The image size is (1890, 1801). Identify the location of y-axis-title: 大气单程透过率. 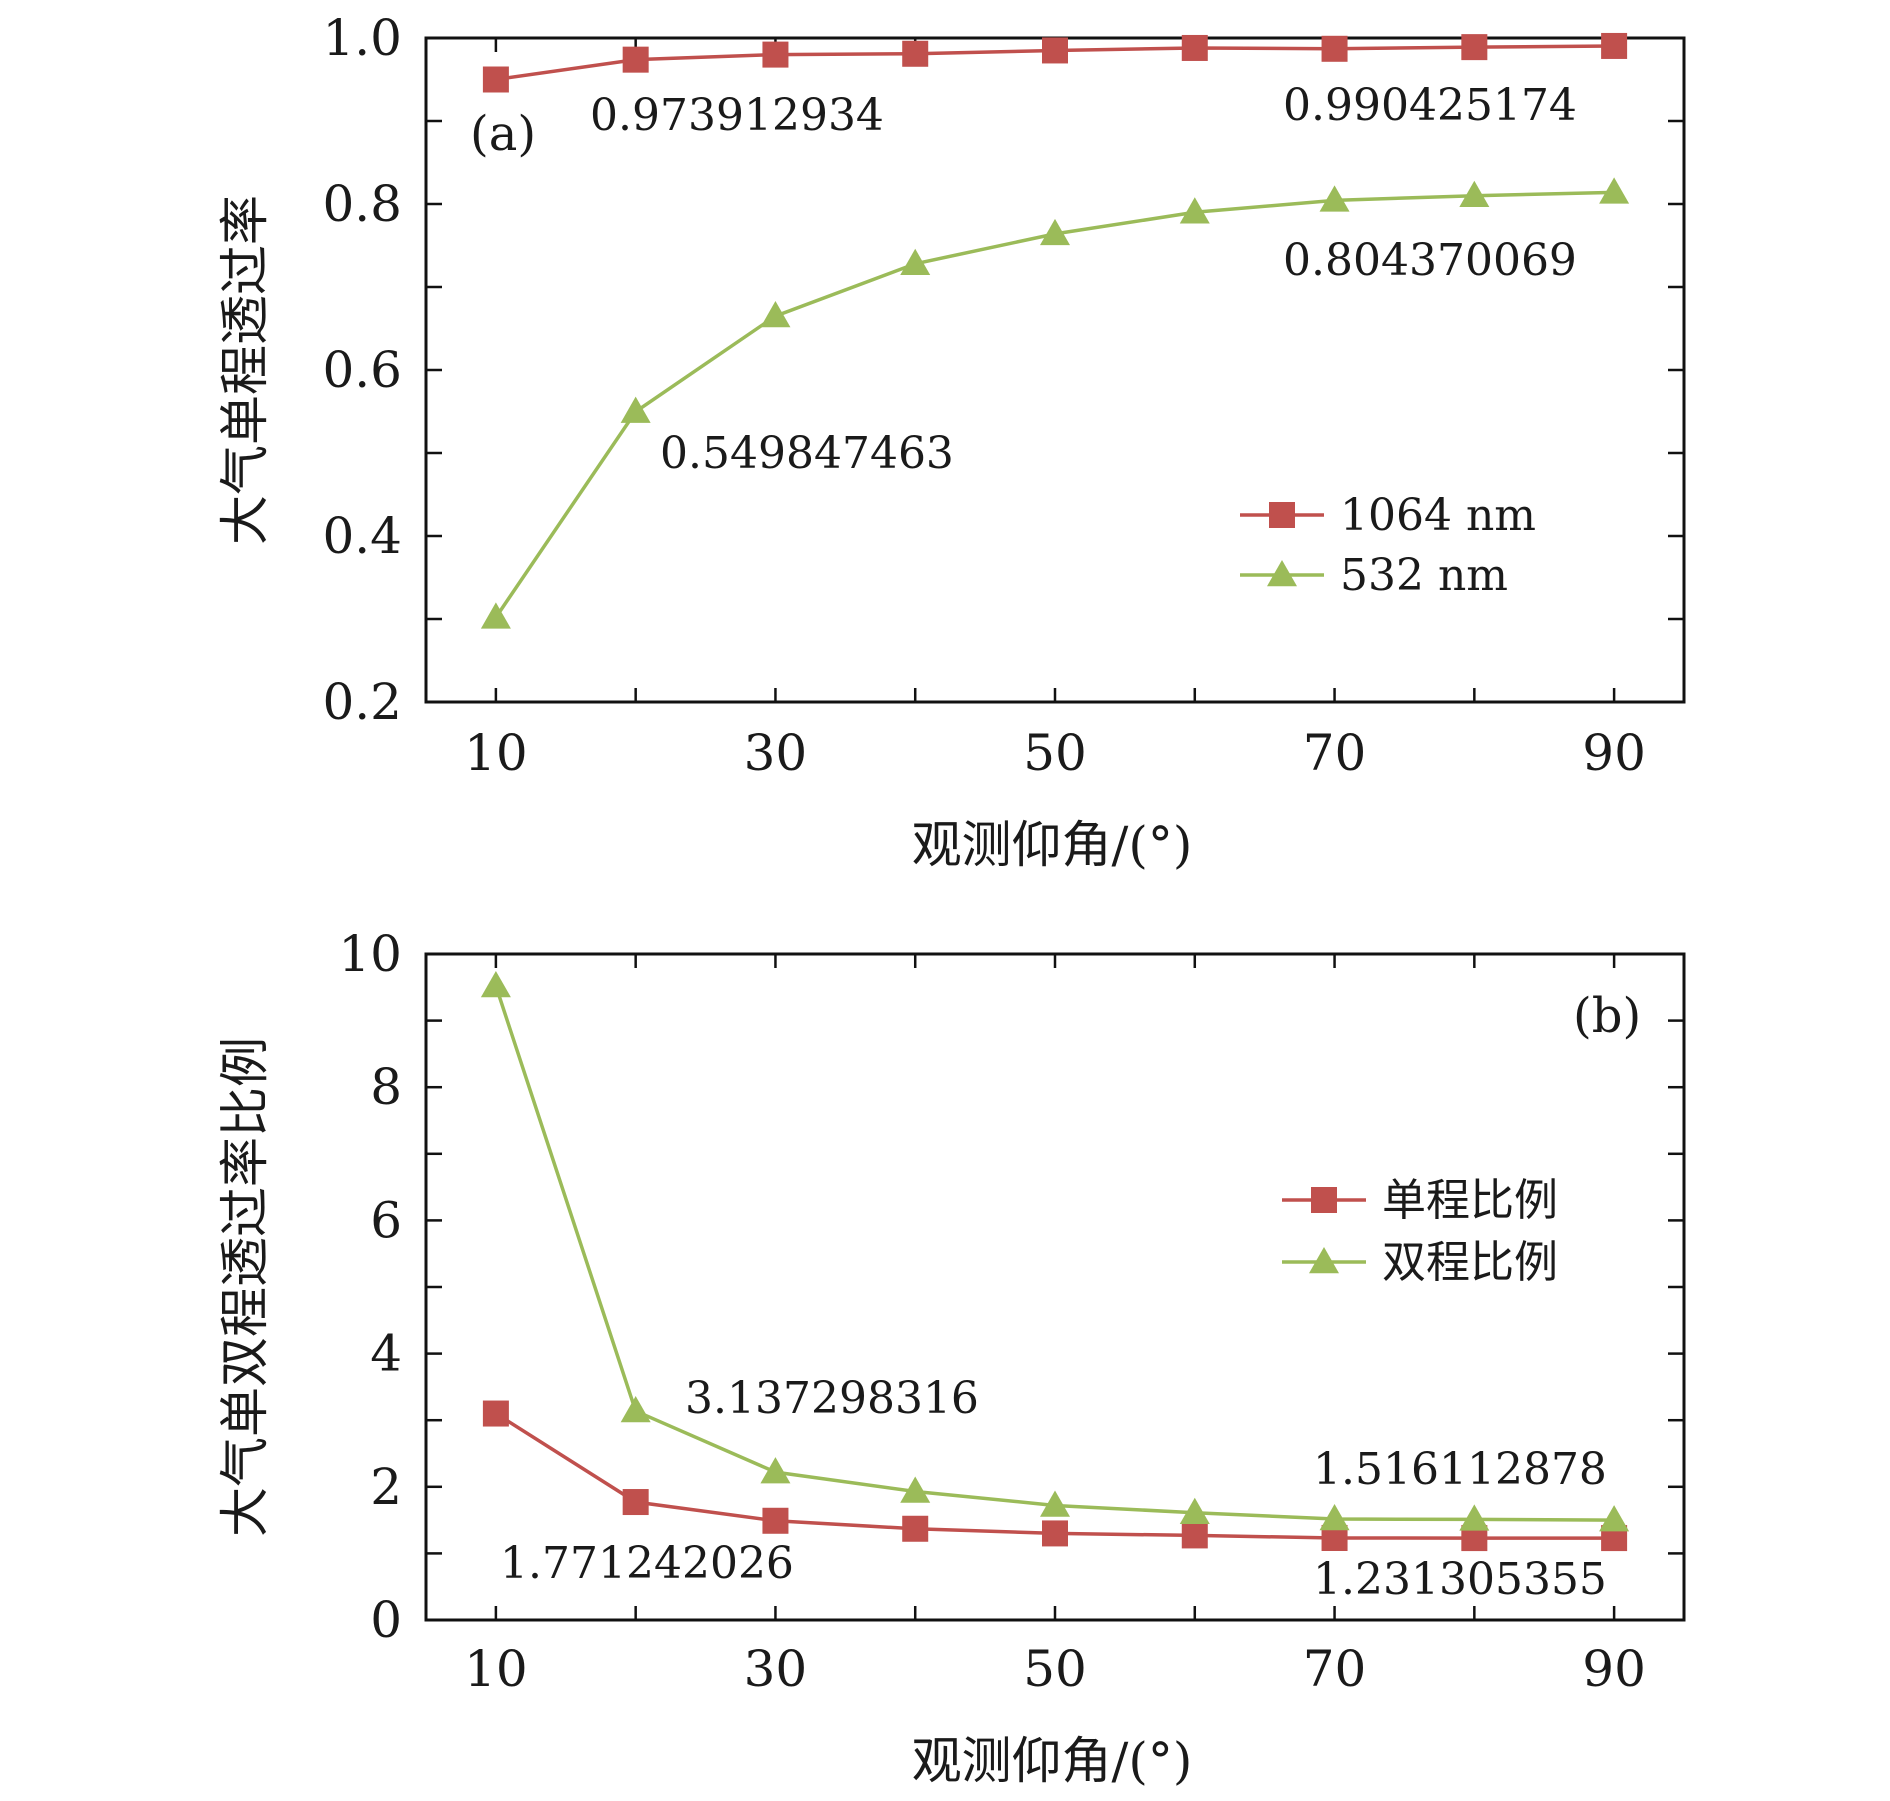
(245, 370).